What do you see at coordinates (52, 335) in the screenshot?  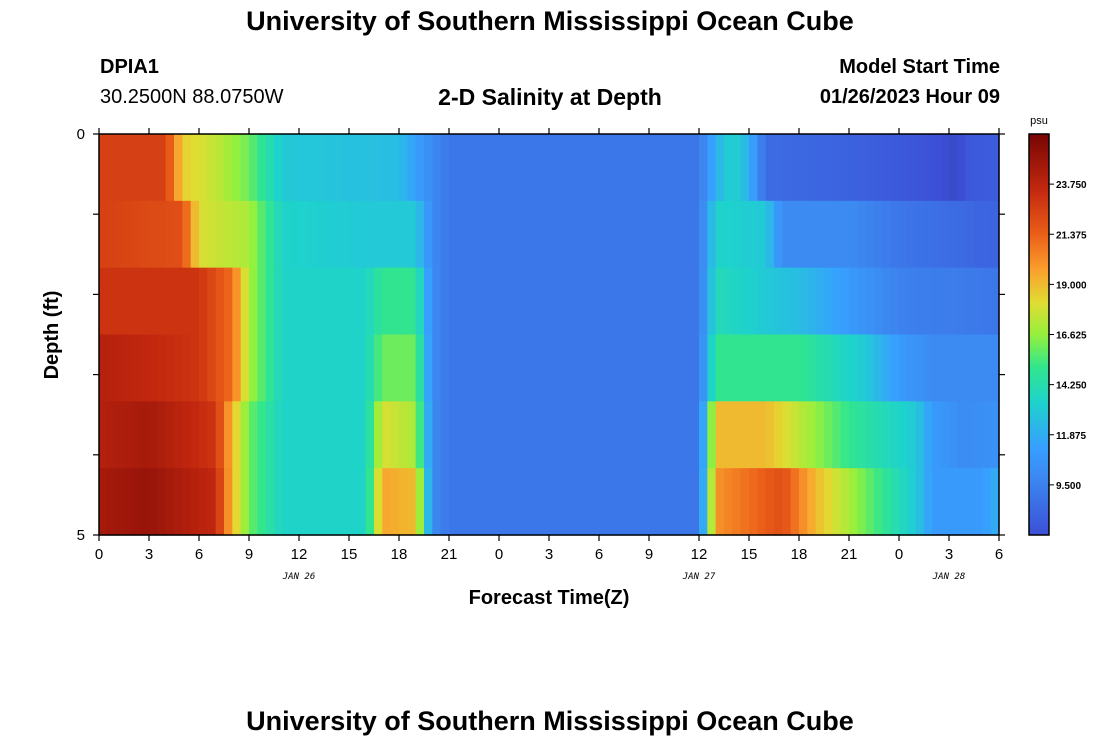 I see `y-axis-title: Depth (ft)` at bounding box center [52, 335].